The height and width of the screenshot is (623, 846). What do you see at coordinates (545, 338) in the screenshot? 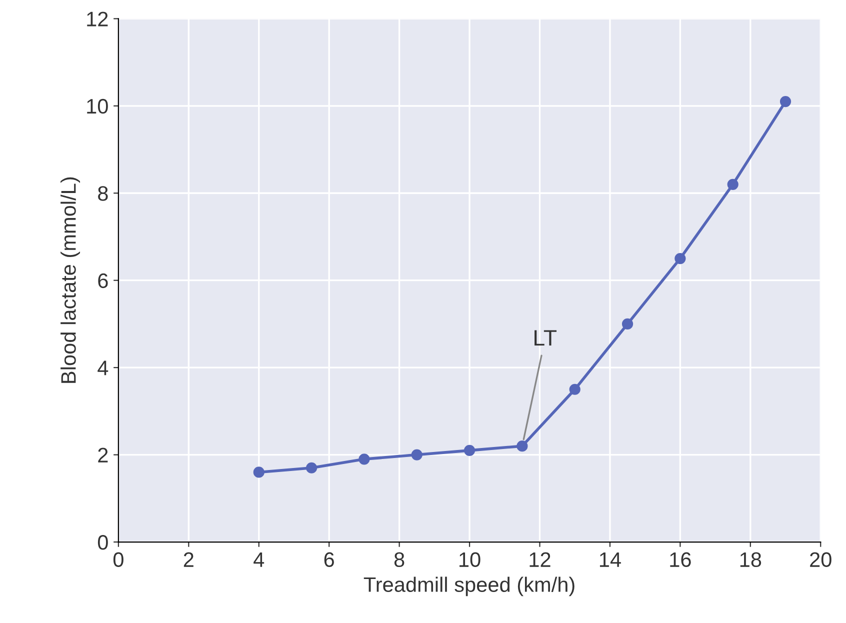
I see `annotation: LT` at bounding box center [545, 338].